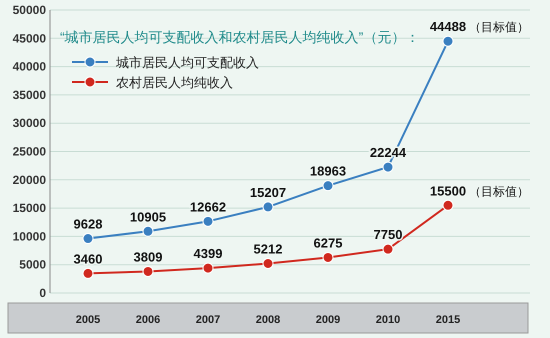  Describe the element at coordinates (29, 38) in the screenshot. I see `y-tick-label: 45000` at that location.